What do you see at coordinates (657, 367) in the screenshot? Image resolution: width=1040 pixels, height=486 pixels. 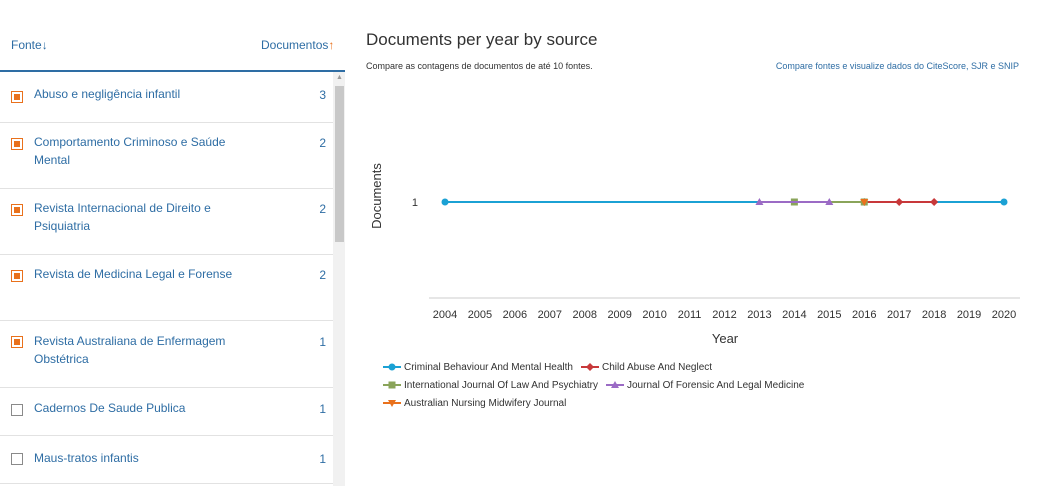 I see `legend-label: Child Abuse And Neglect` at bounding box center [657, 367].